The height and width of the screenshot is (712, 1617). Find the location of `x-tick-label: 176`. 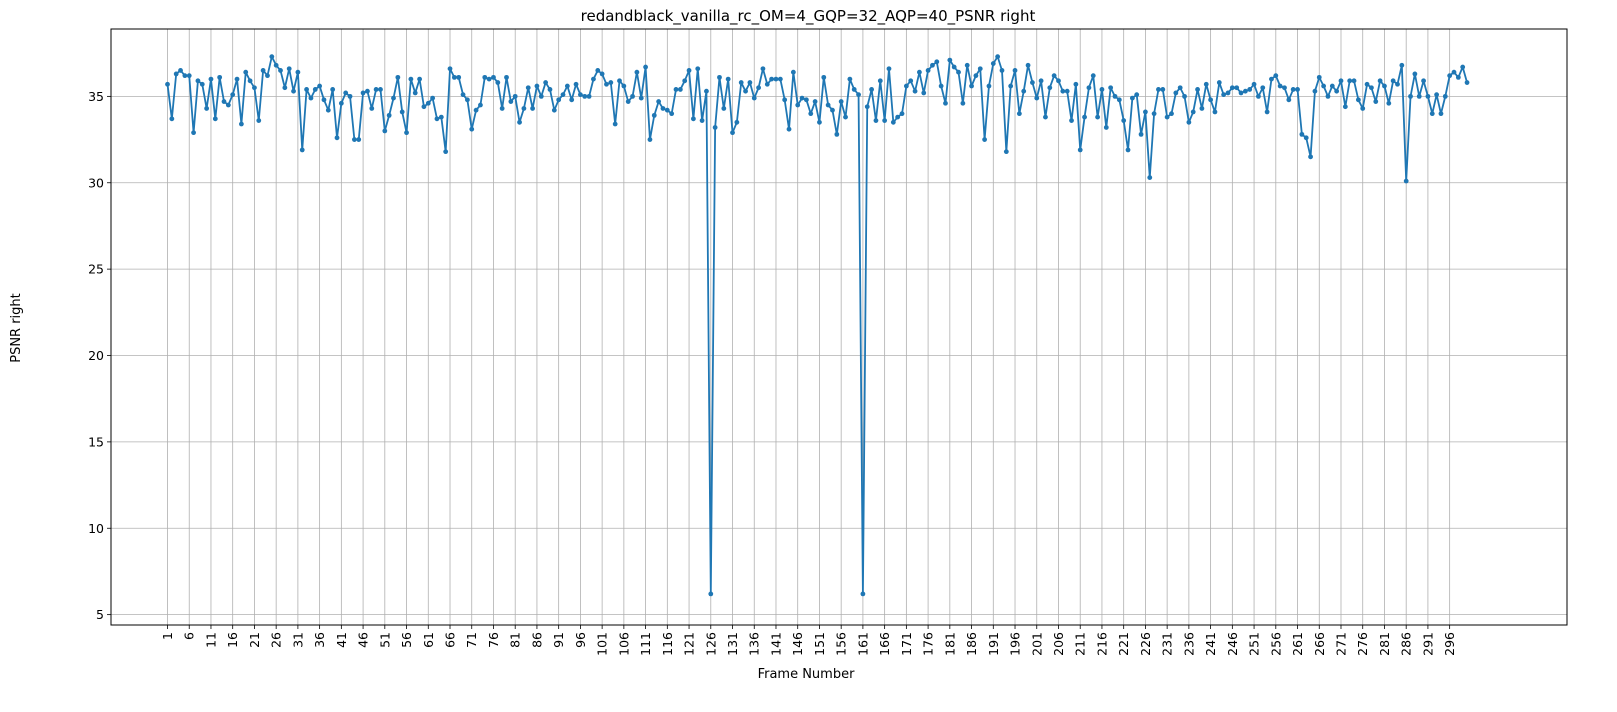

x-tick-label: 176 is located at coordinates (928, 644).